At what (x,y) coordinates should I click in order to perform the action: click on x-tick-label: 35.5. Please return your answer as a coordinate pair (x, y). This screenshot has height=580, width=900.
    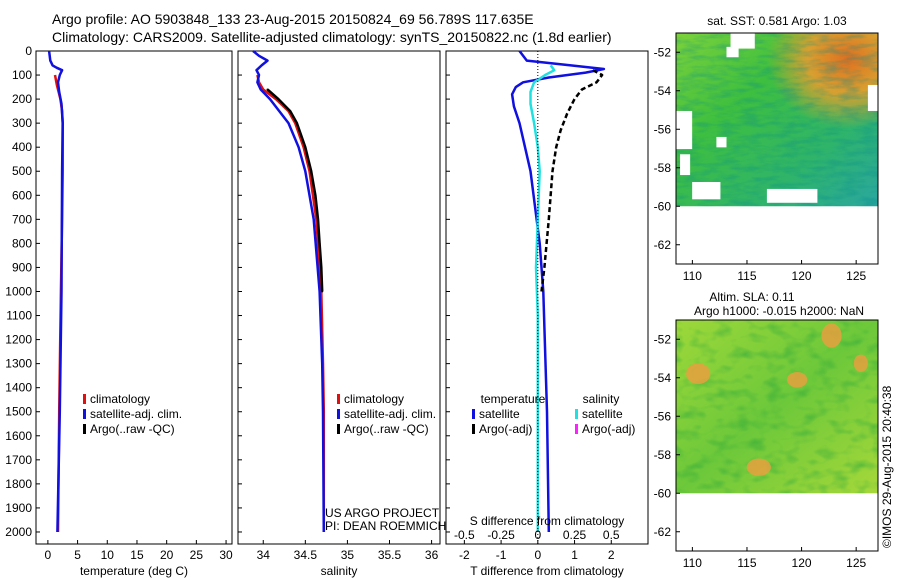
    Looking at the image, I should click on (390, 555).